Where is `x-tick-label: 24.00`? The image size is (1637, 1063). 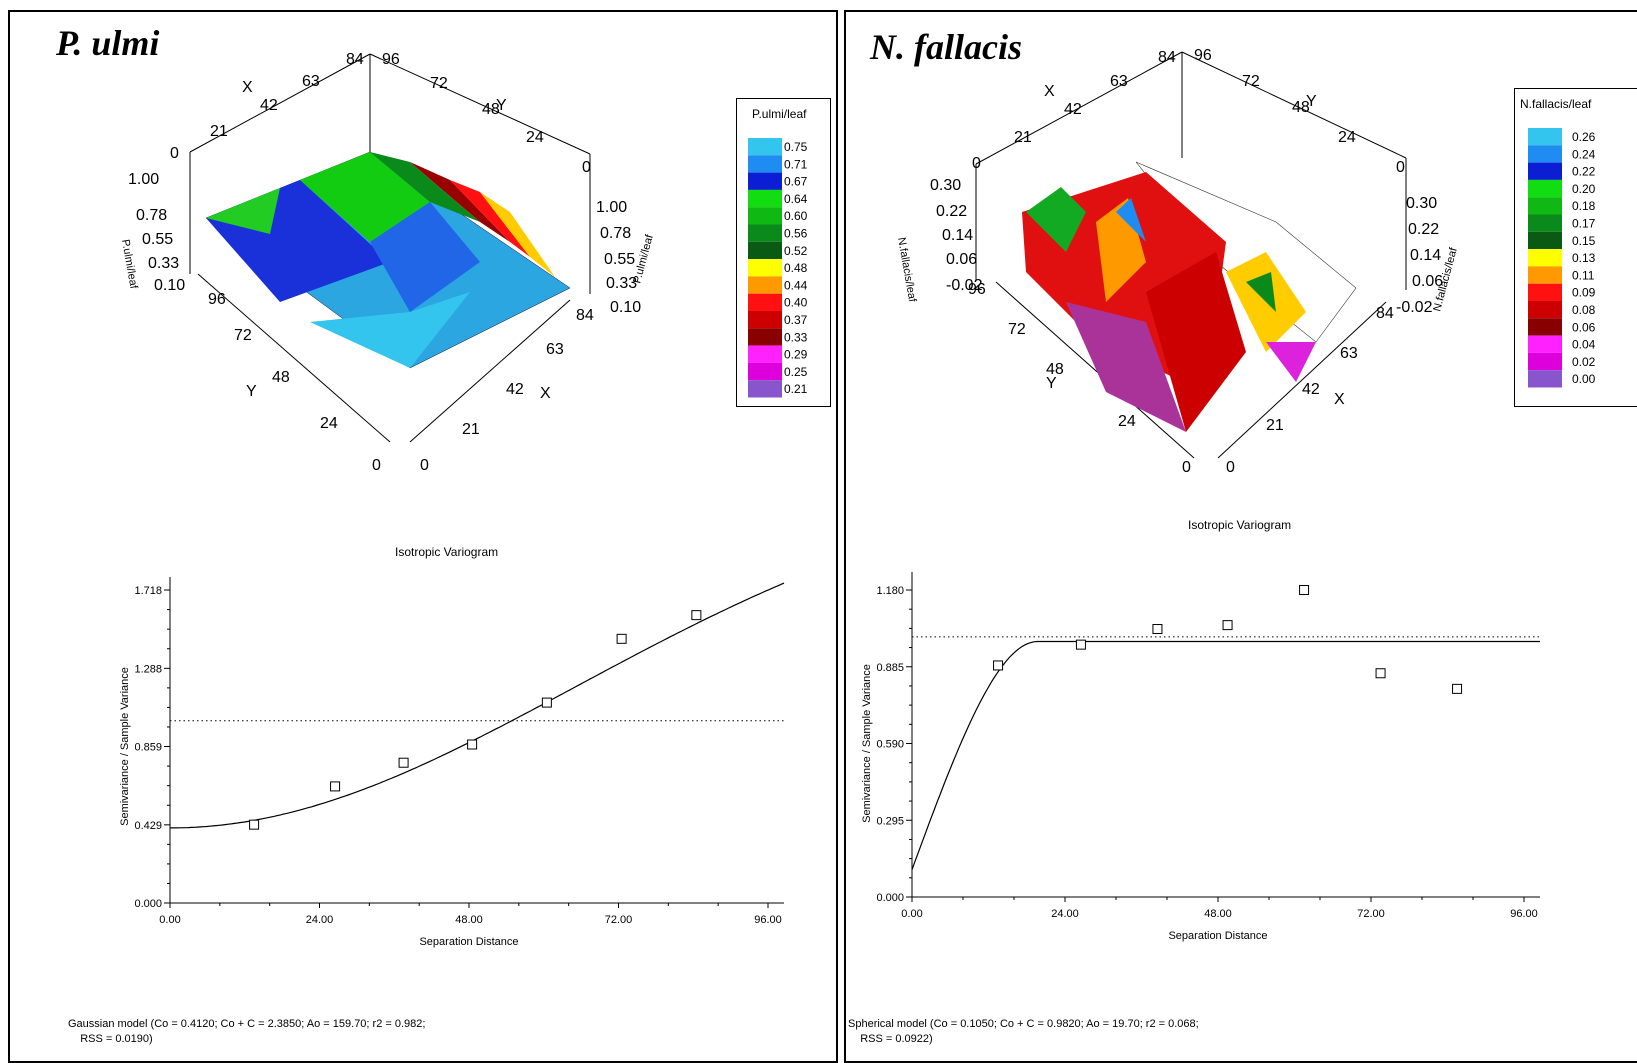
x-tick-label: 24.00 is located at coordinates (320, 920).